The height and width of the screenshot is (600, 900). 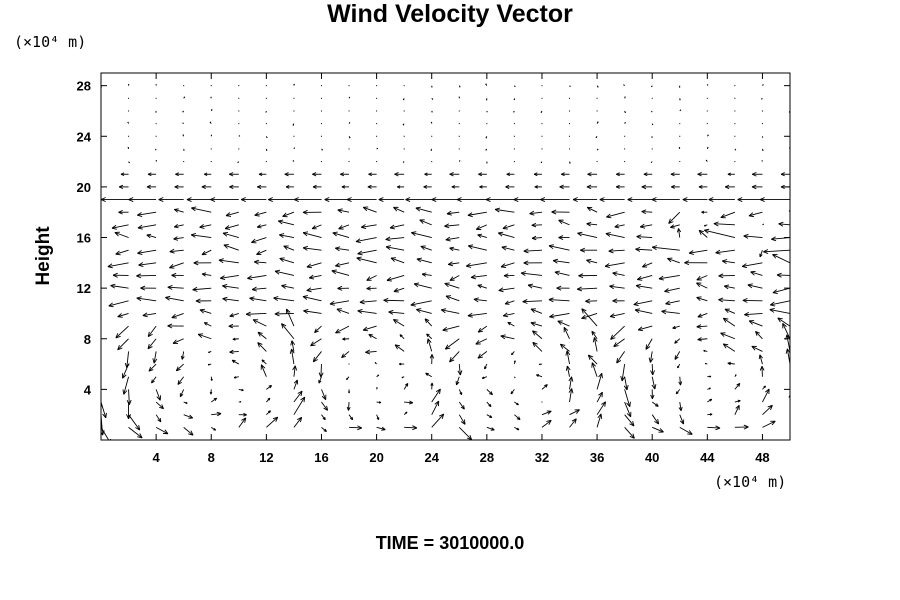 What do you see at coordinates (211, 457) in the screenshot?
I see `x-tick-label: 8` at bounding box center [211, 457].